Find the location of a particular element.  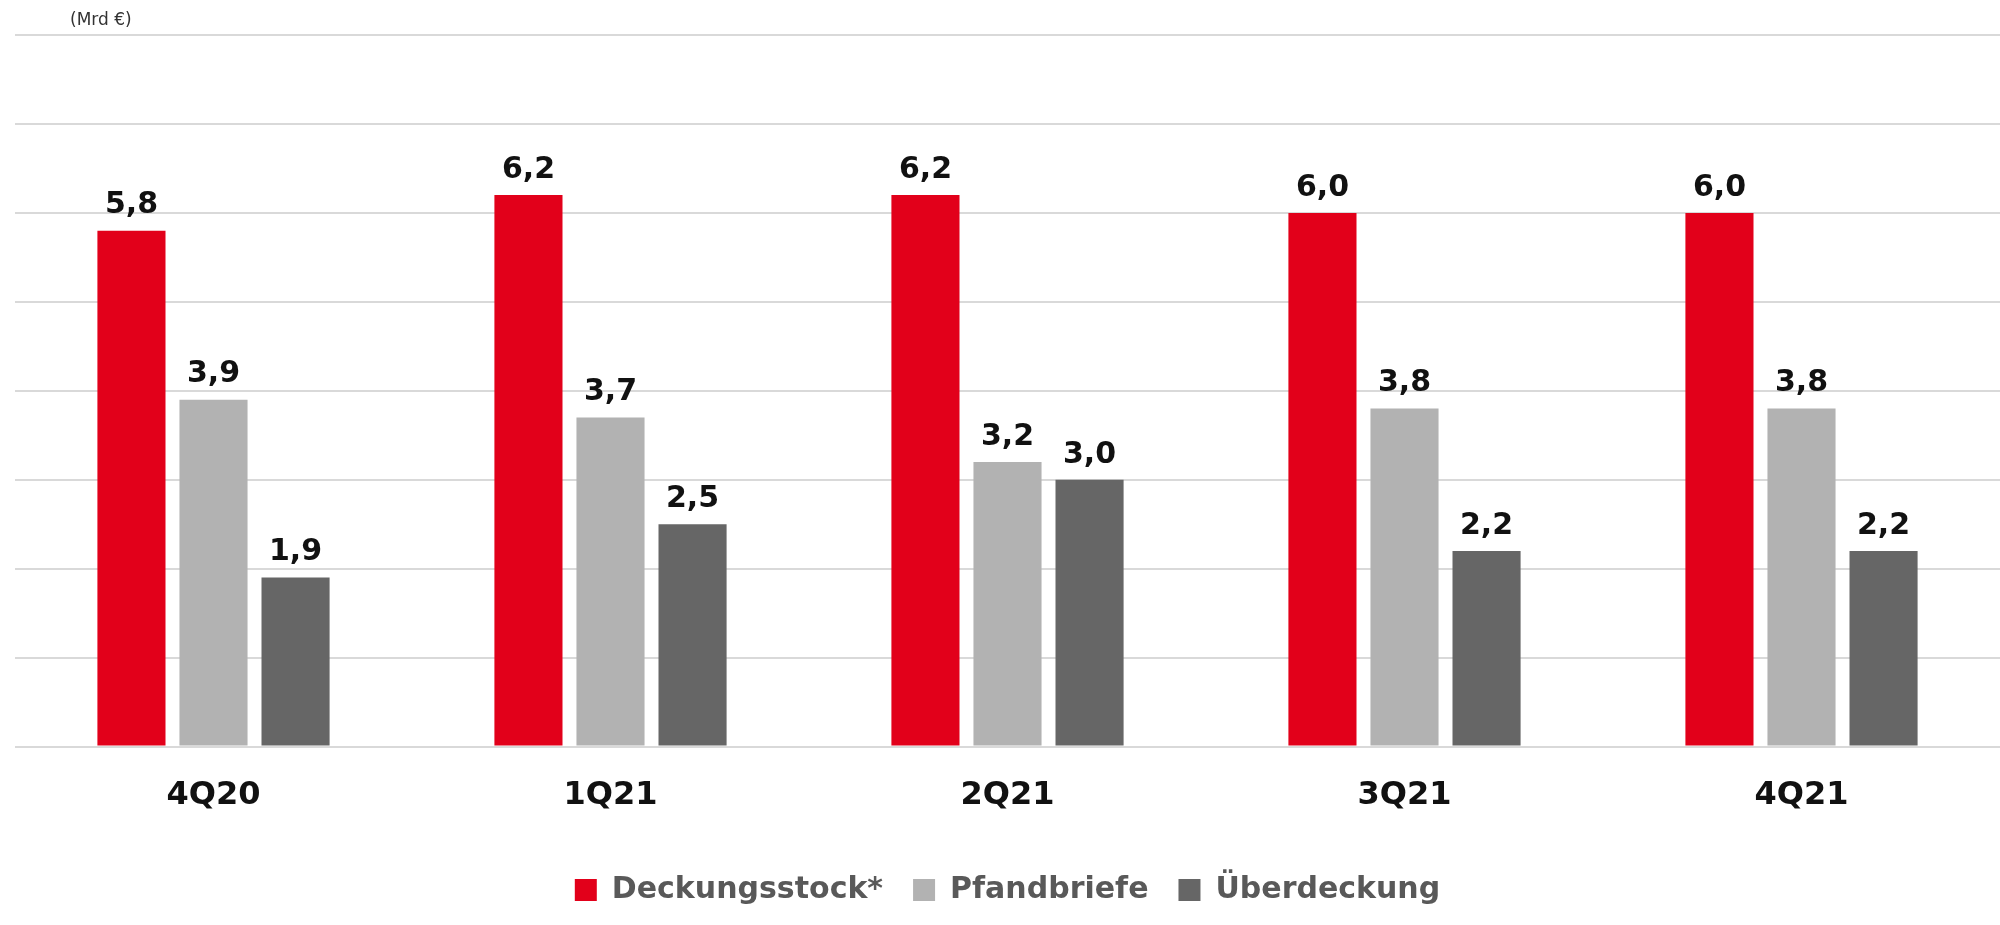

data-label: 3,0 is located at coordinates (1089, 452).